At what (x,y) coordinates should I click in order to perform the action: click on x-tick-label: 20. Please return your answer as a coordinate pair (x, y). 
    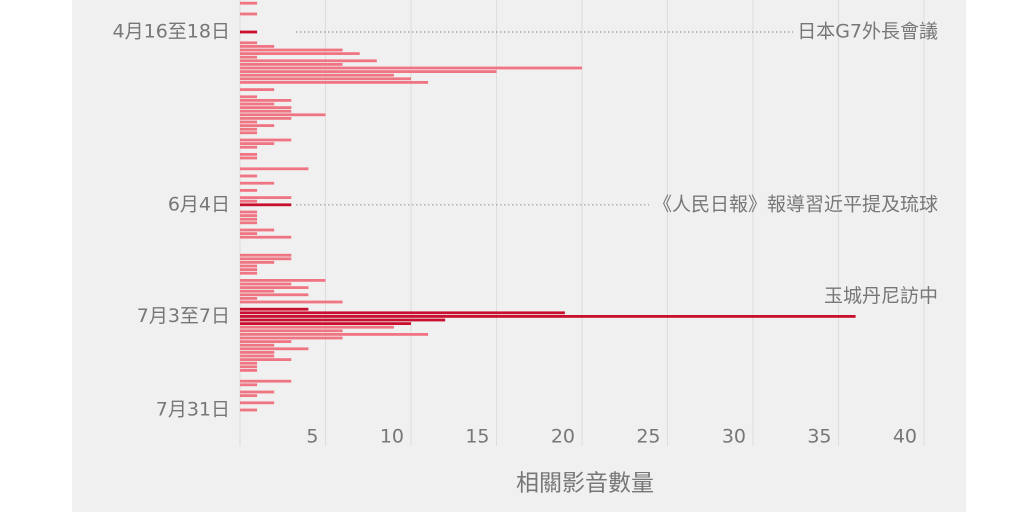
    Looking at the image, I should click on (563, 437).